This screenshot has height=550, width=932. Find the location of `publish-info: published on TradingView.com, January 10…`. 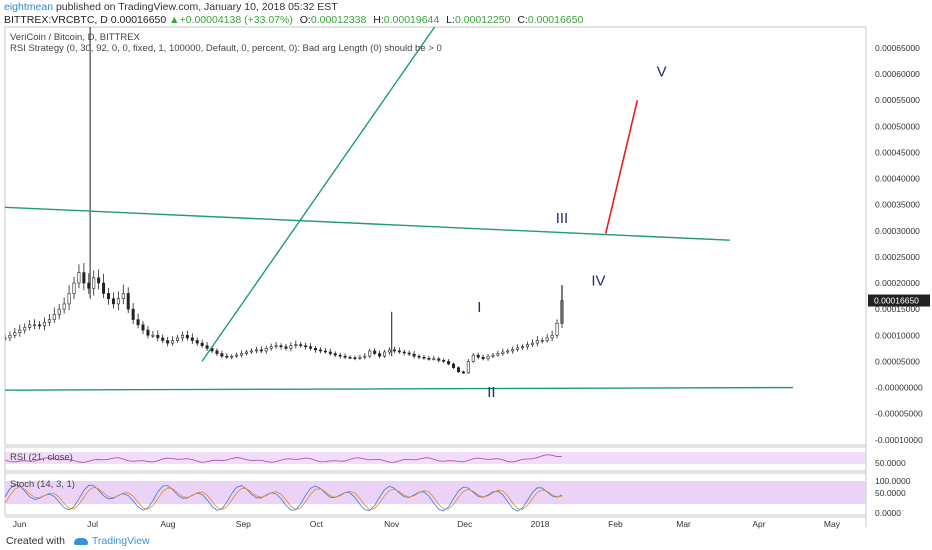

publish-info: published on TradingView.com, January 10… is located at coordinates (196, 7).